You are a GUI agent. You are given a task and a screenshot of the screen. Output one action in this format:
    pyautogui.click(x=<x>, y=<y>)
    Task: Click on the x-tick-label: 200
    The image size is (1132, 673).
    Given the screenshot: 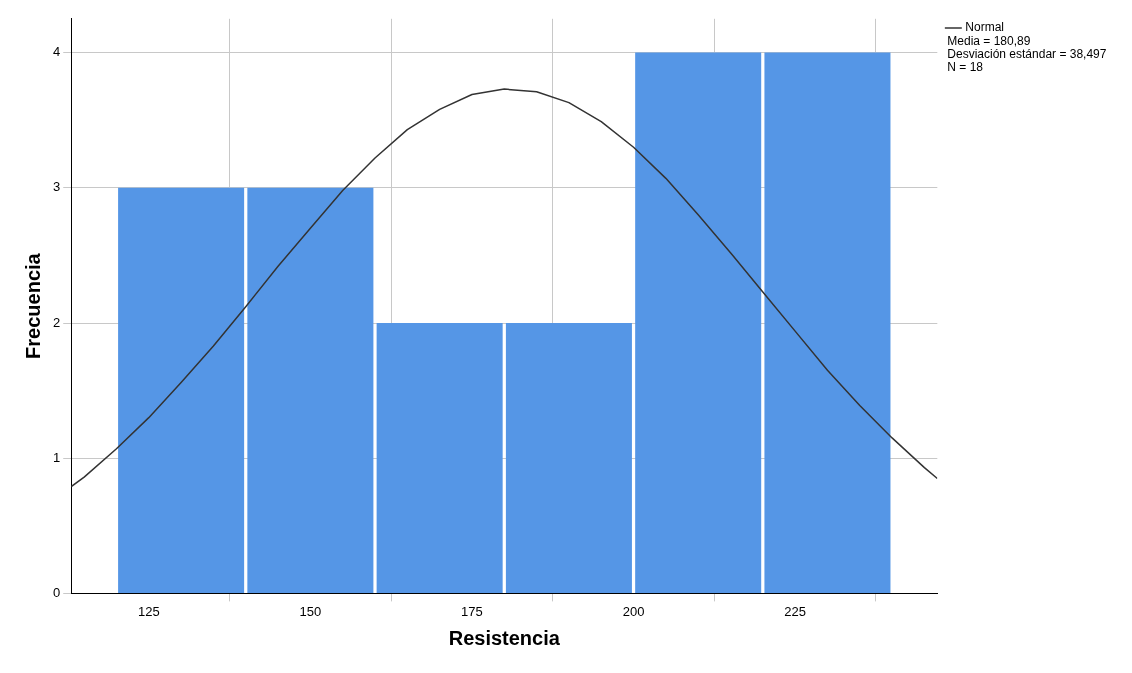 What is the action you would take?
    pyautogui.click(x=633, y=611)
    